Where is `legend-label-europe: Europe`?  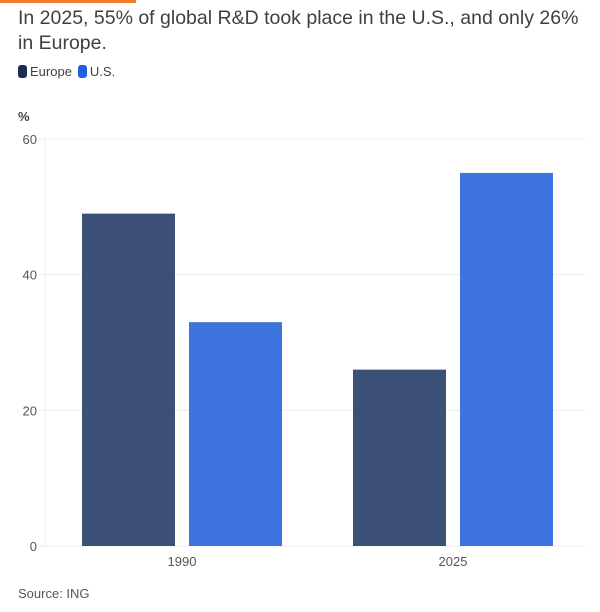 legend-label-europe: Europe is located at coordinates (51, 71).